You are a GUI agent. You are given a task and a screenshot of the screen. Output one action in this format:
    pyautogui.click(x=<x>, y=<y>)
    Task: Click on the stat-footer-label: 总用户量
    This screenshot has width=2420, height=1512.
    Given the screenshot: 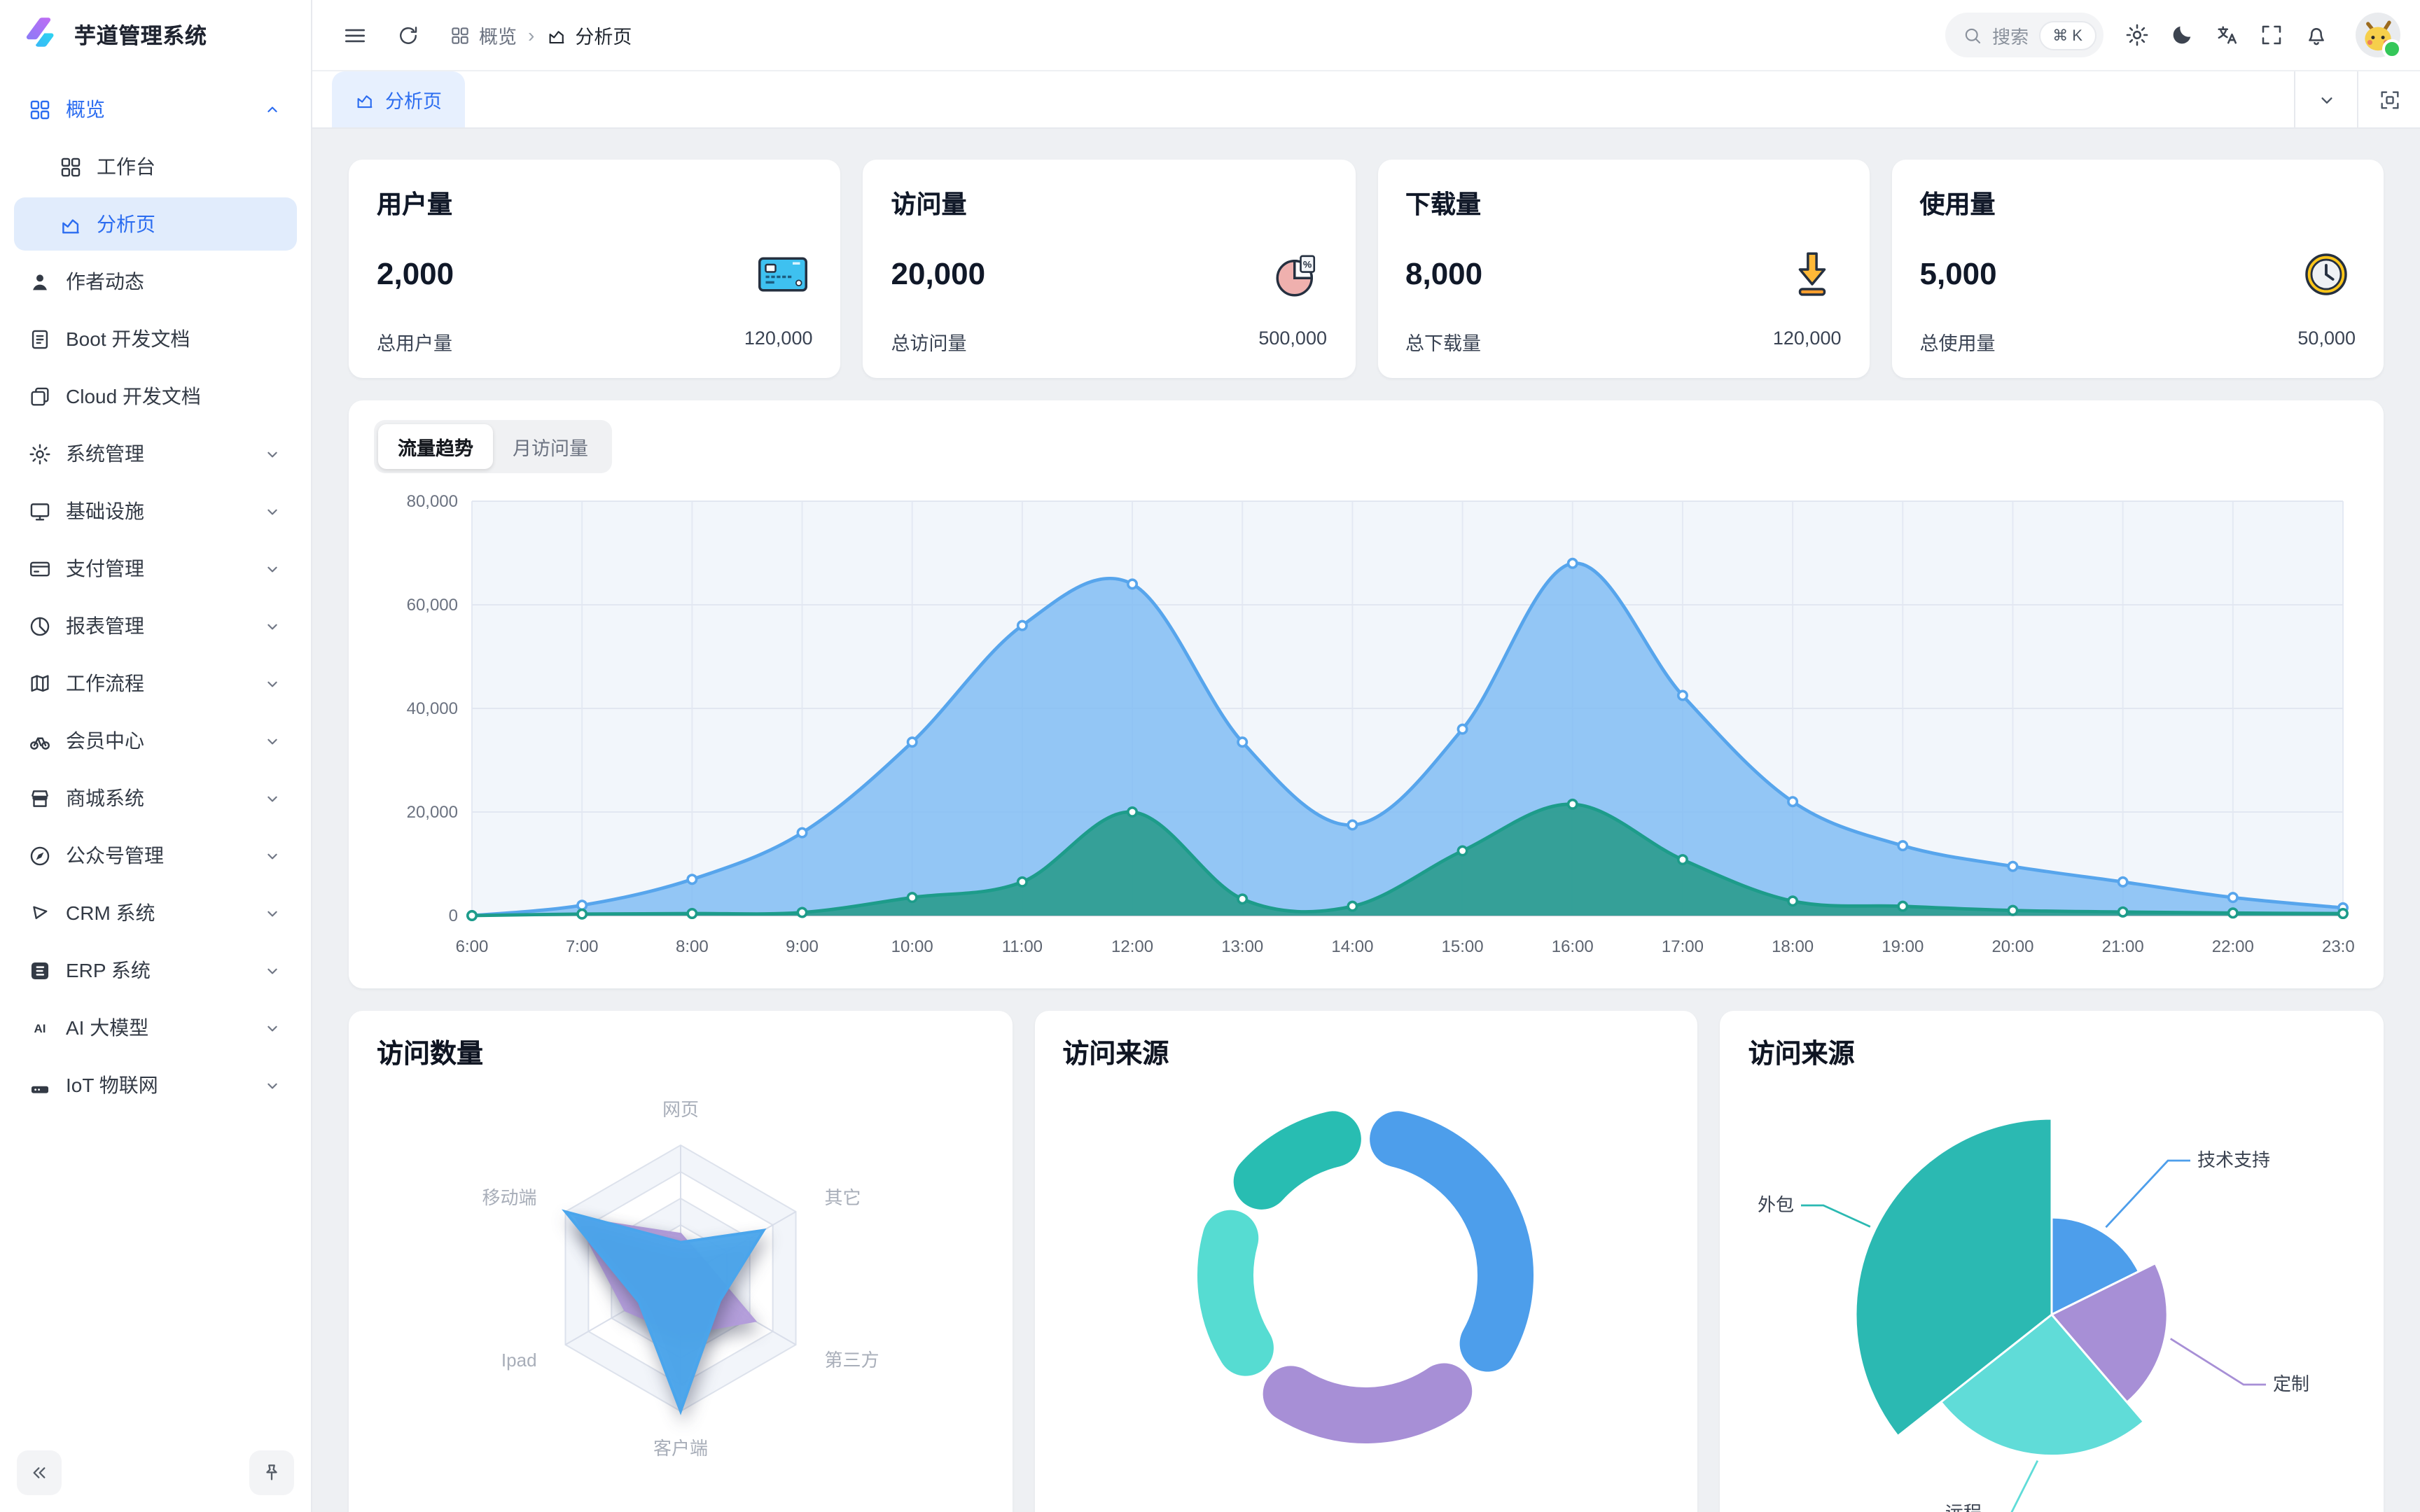 What is the action you would take?
    pyautogui.click(x=414, y=343)
    